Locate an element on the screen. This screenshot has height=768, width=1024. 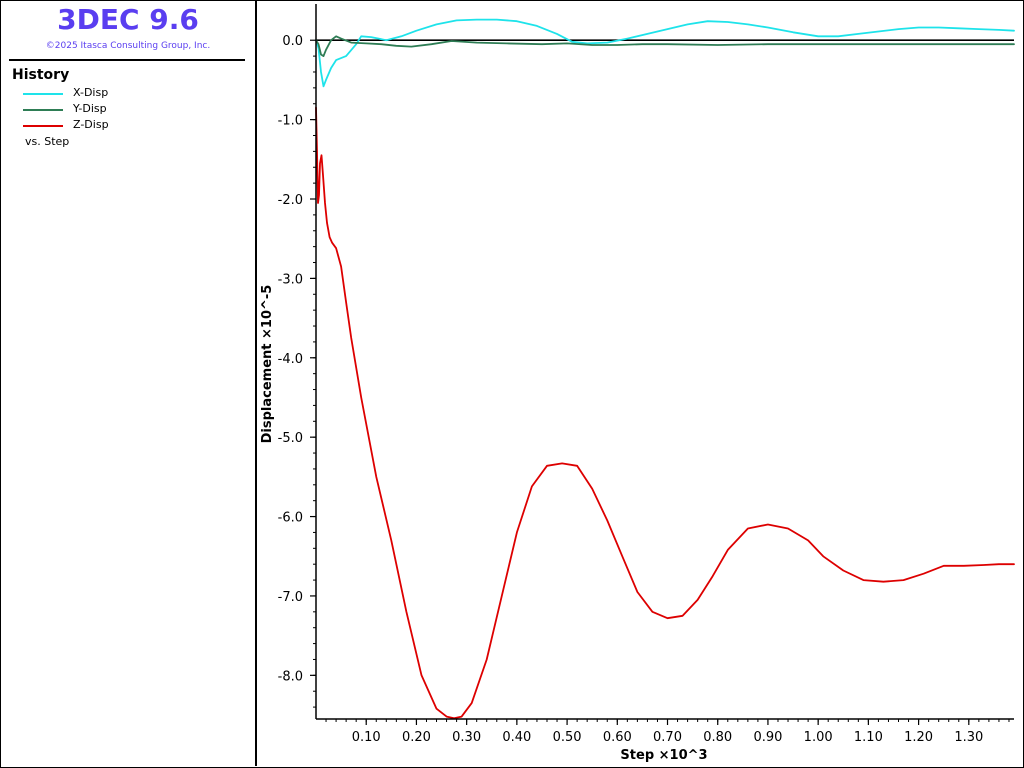
history-heading: History is located at coordinates (41, 75).